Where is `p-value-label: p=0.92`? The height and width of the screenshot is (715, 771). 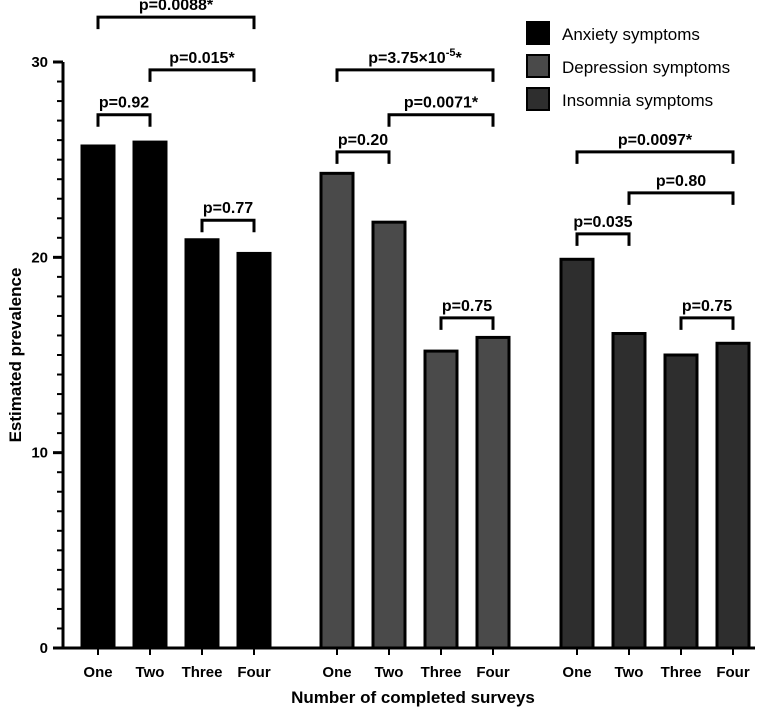
p-value-label: p=0.92 is located at coordinates (124, 103).